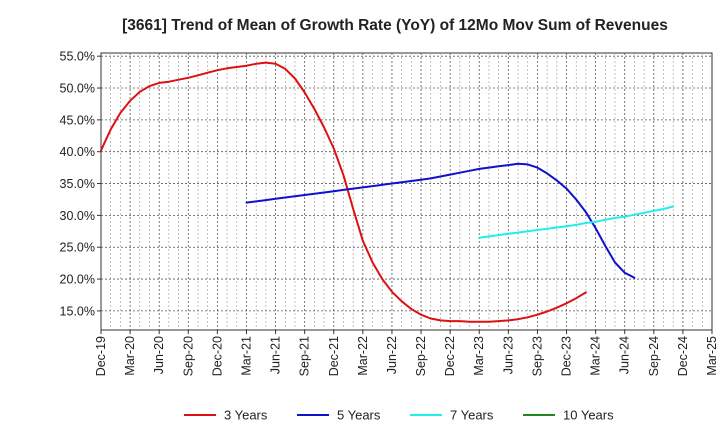 This screenshot has width=720, height=440. What do you see at coordinates (77, 120) in the screenshot?
I see `y-tick-label: 45.0%` at bounding box center [77, 120].